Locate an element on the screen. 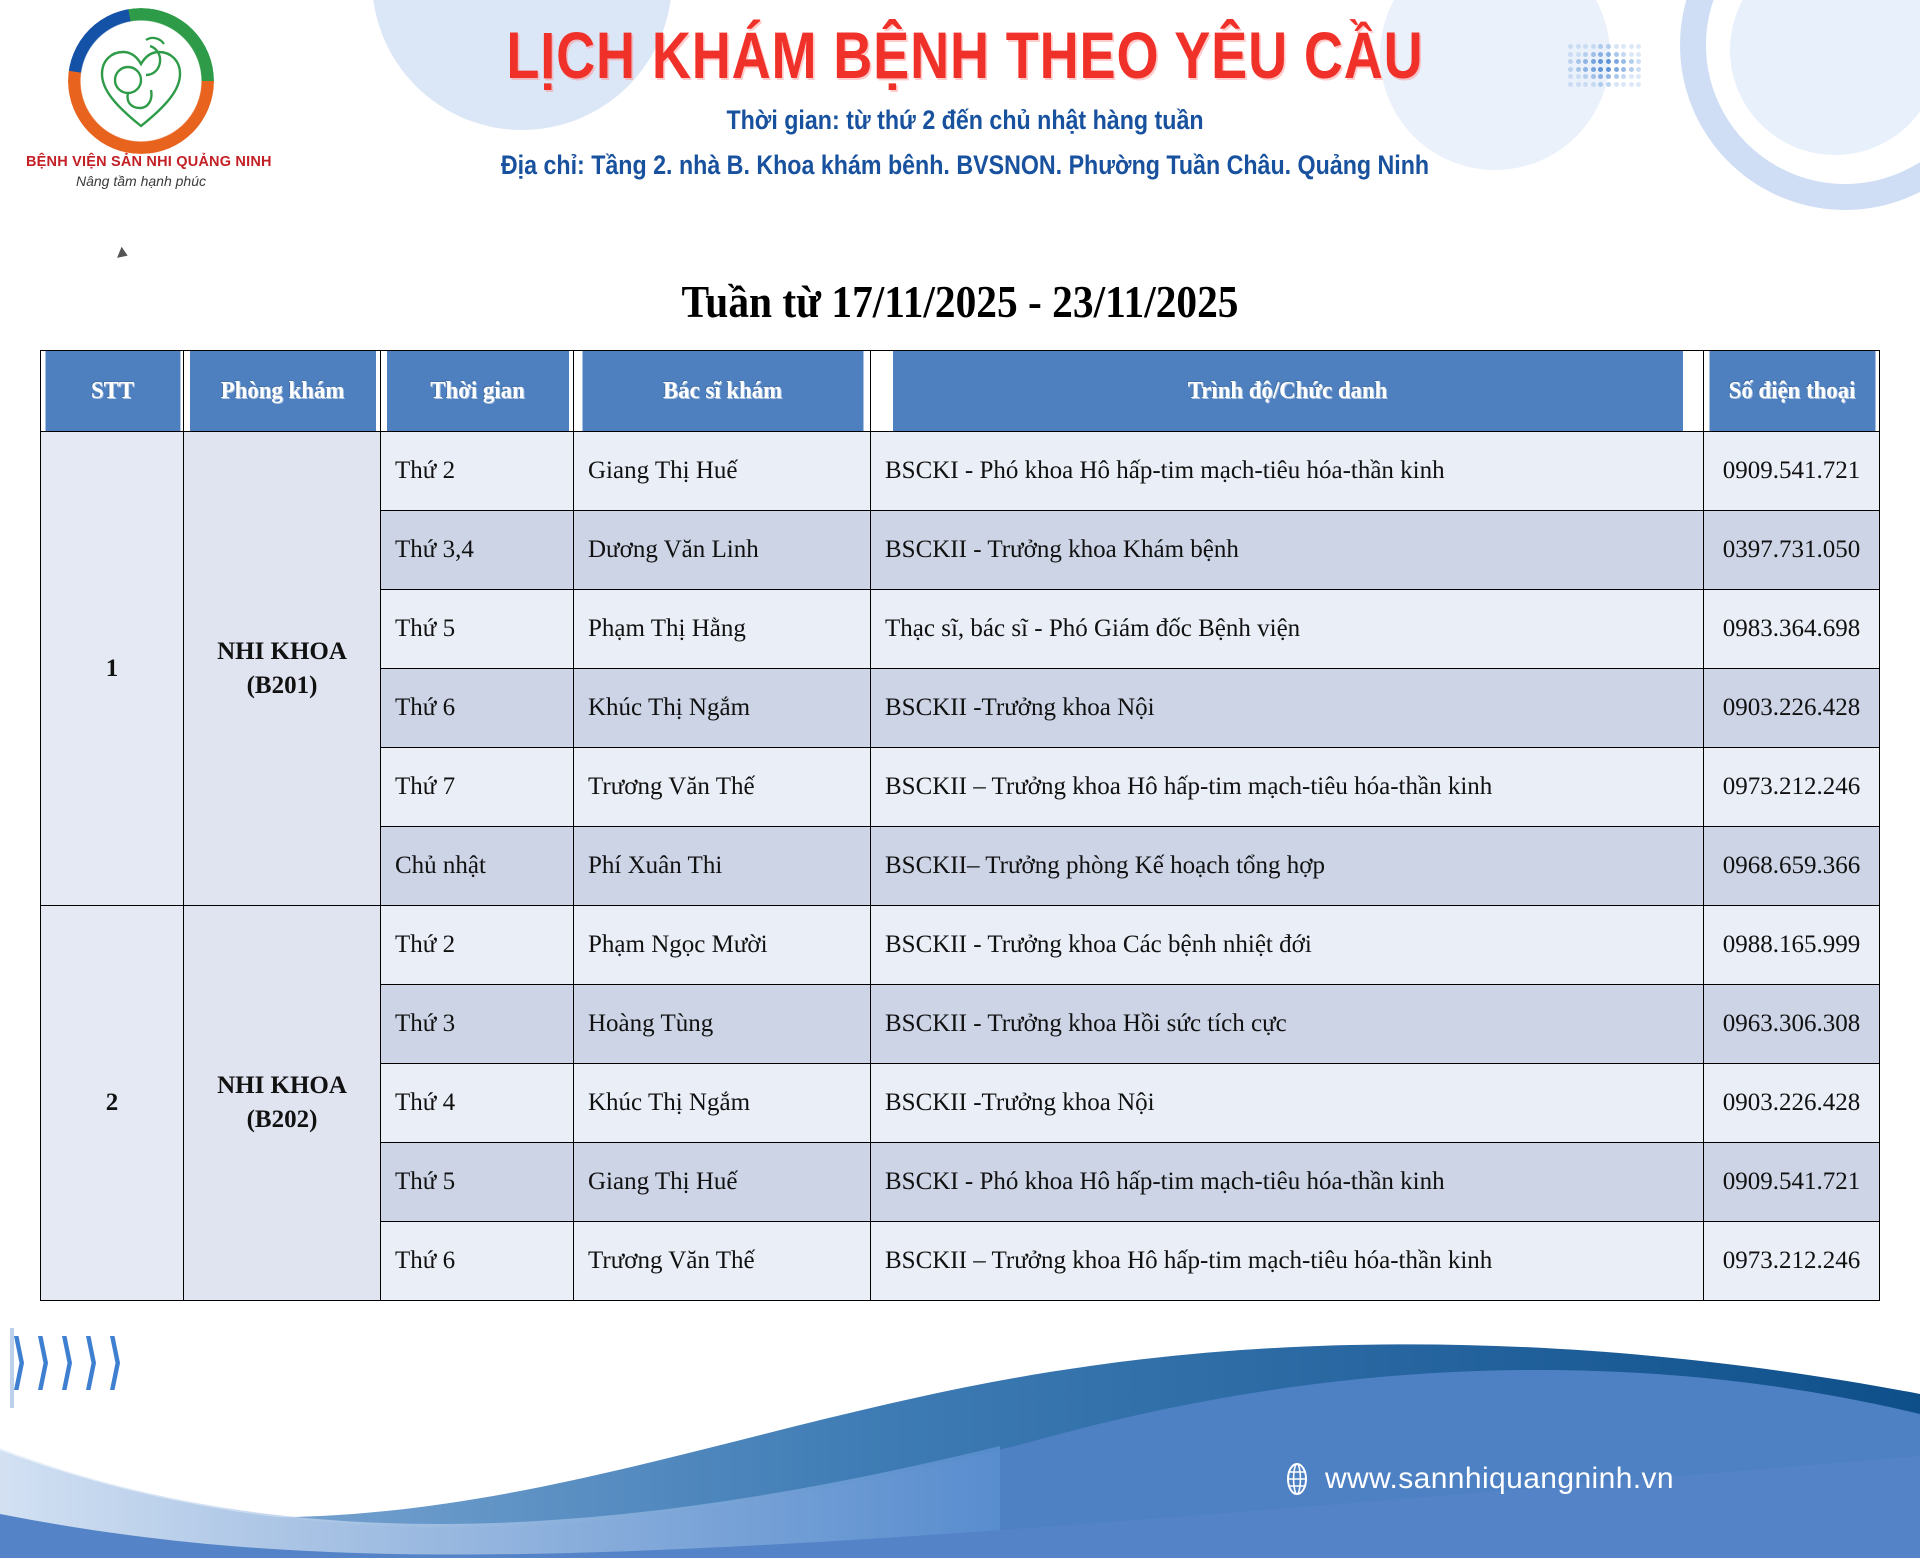  week-range-title: Tuần từ 17/11/2025 - 23/11/2025 is located at coordinates (960, 301).